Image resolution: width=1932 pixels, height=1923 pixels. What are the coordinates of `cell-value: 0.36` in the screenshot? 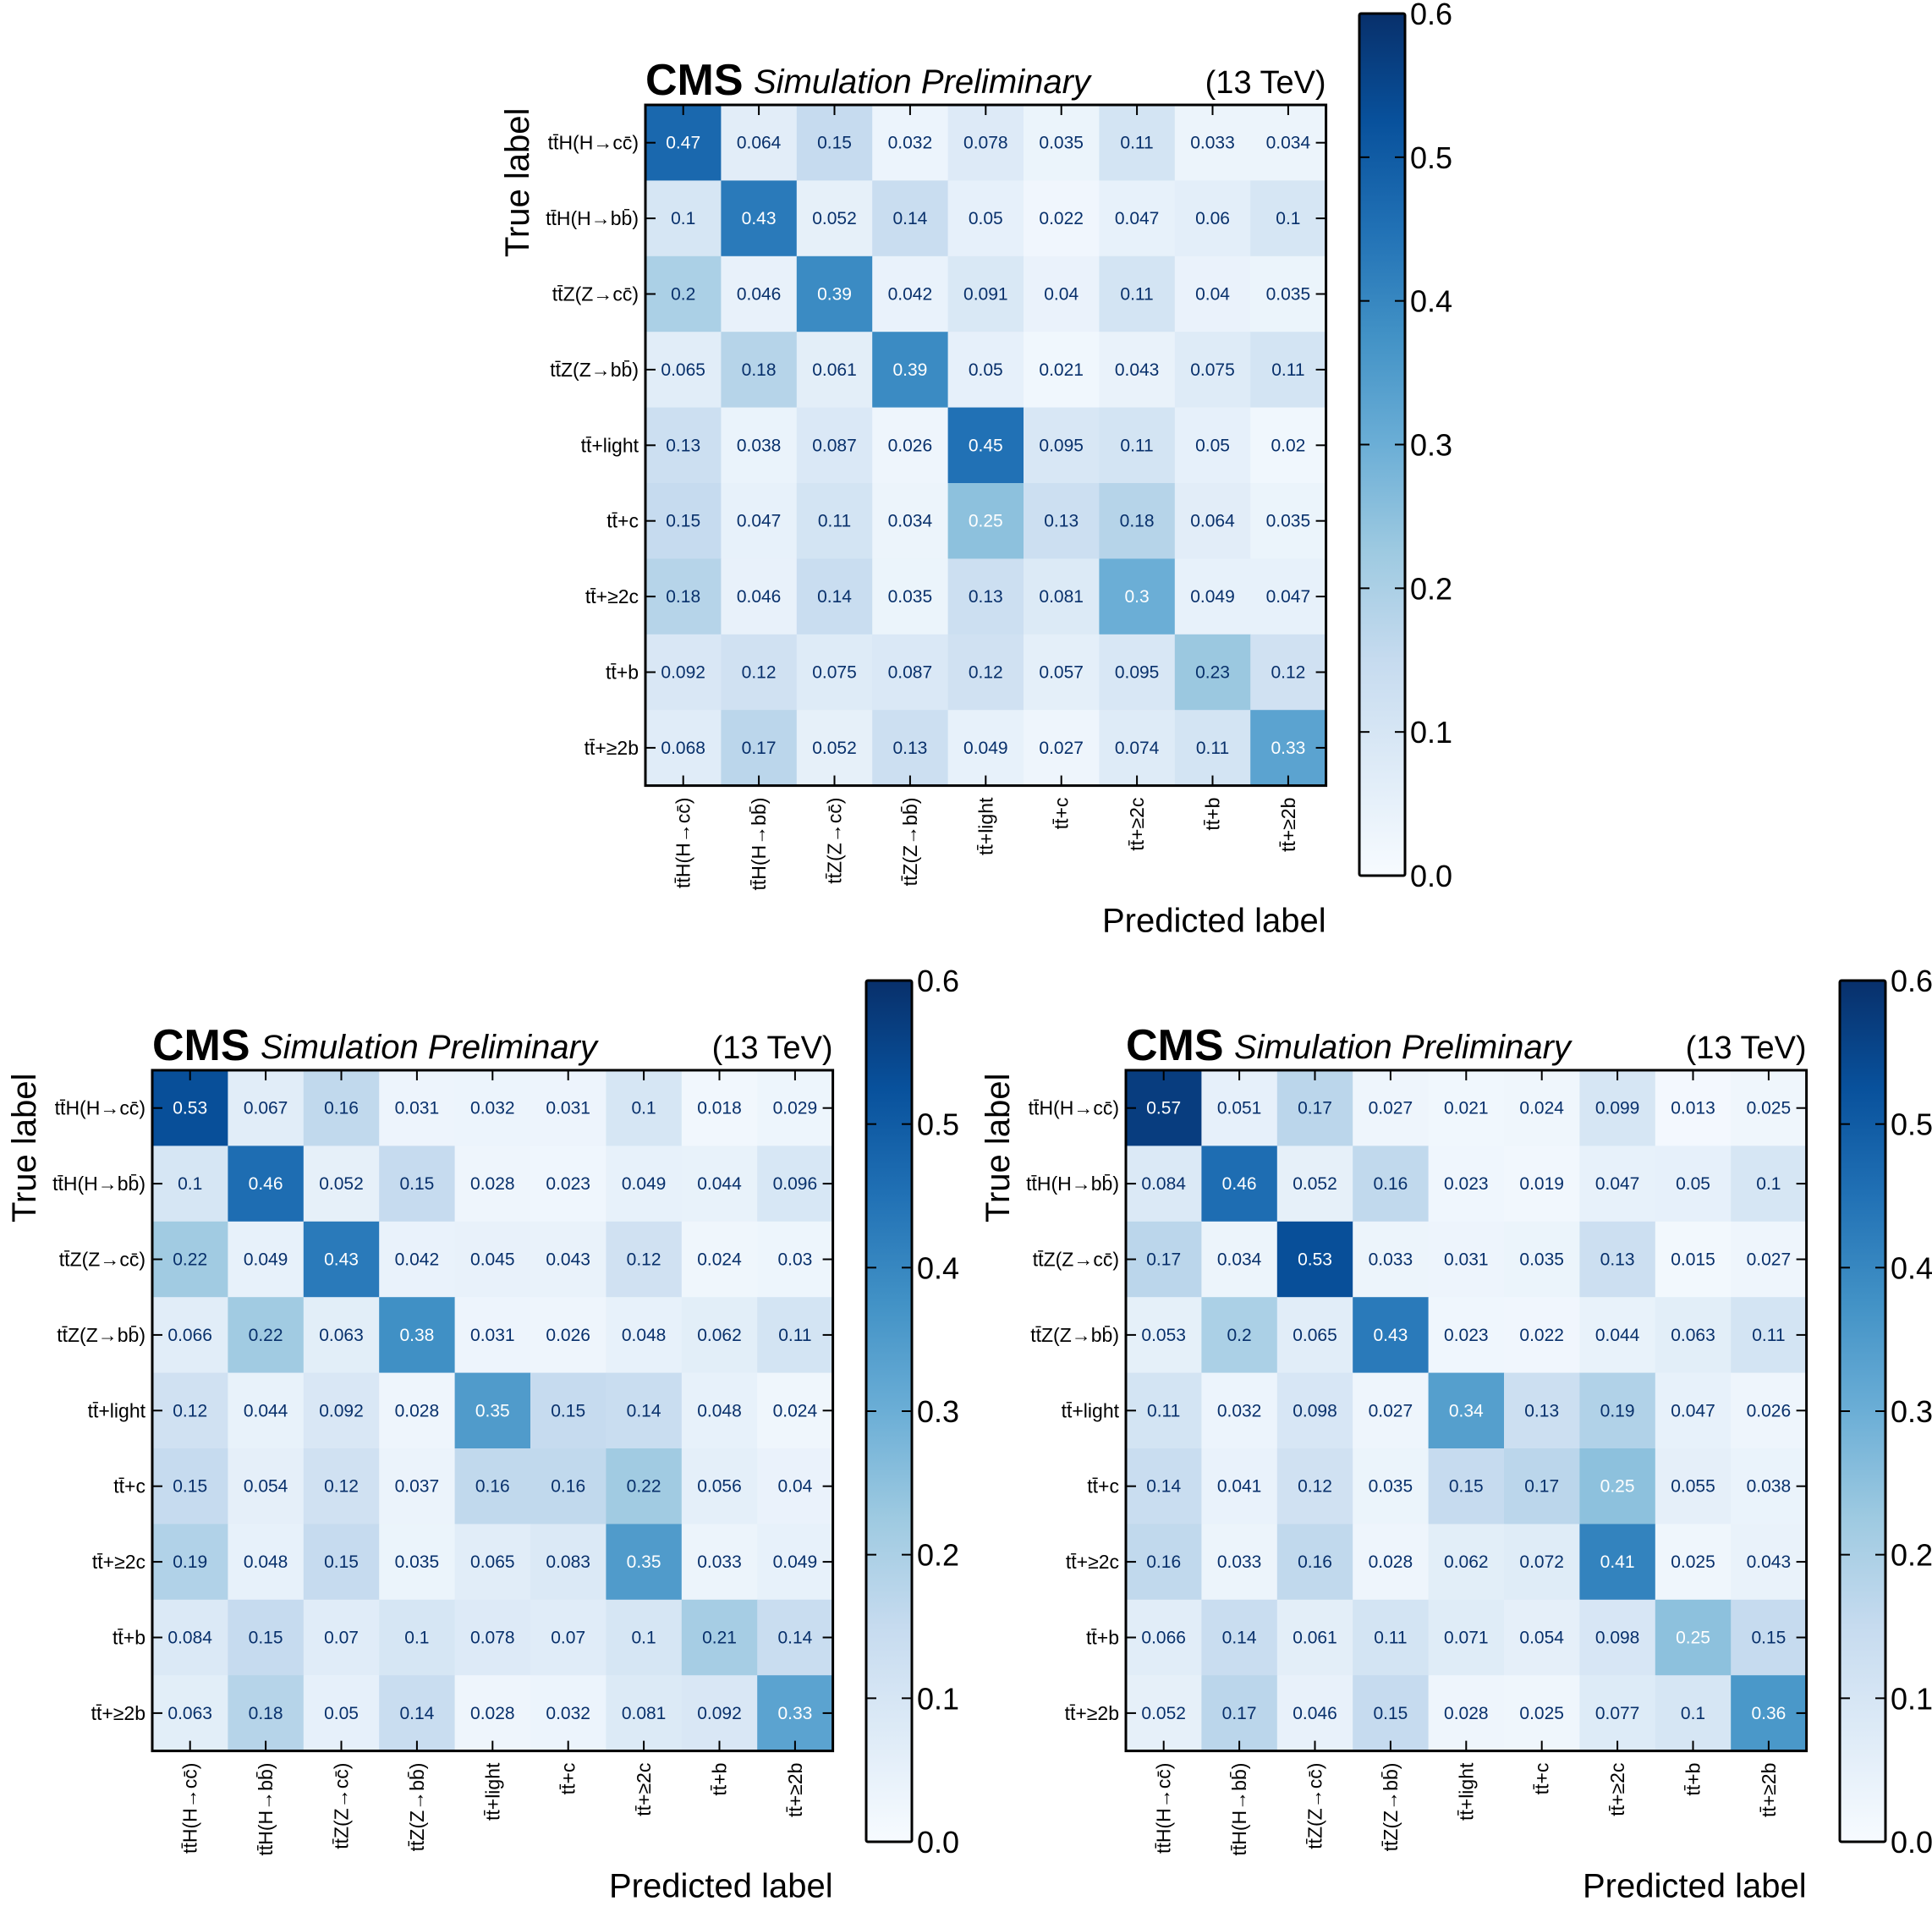 It's located at (1768, 1713).